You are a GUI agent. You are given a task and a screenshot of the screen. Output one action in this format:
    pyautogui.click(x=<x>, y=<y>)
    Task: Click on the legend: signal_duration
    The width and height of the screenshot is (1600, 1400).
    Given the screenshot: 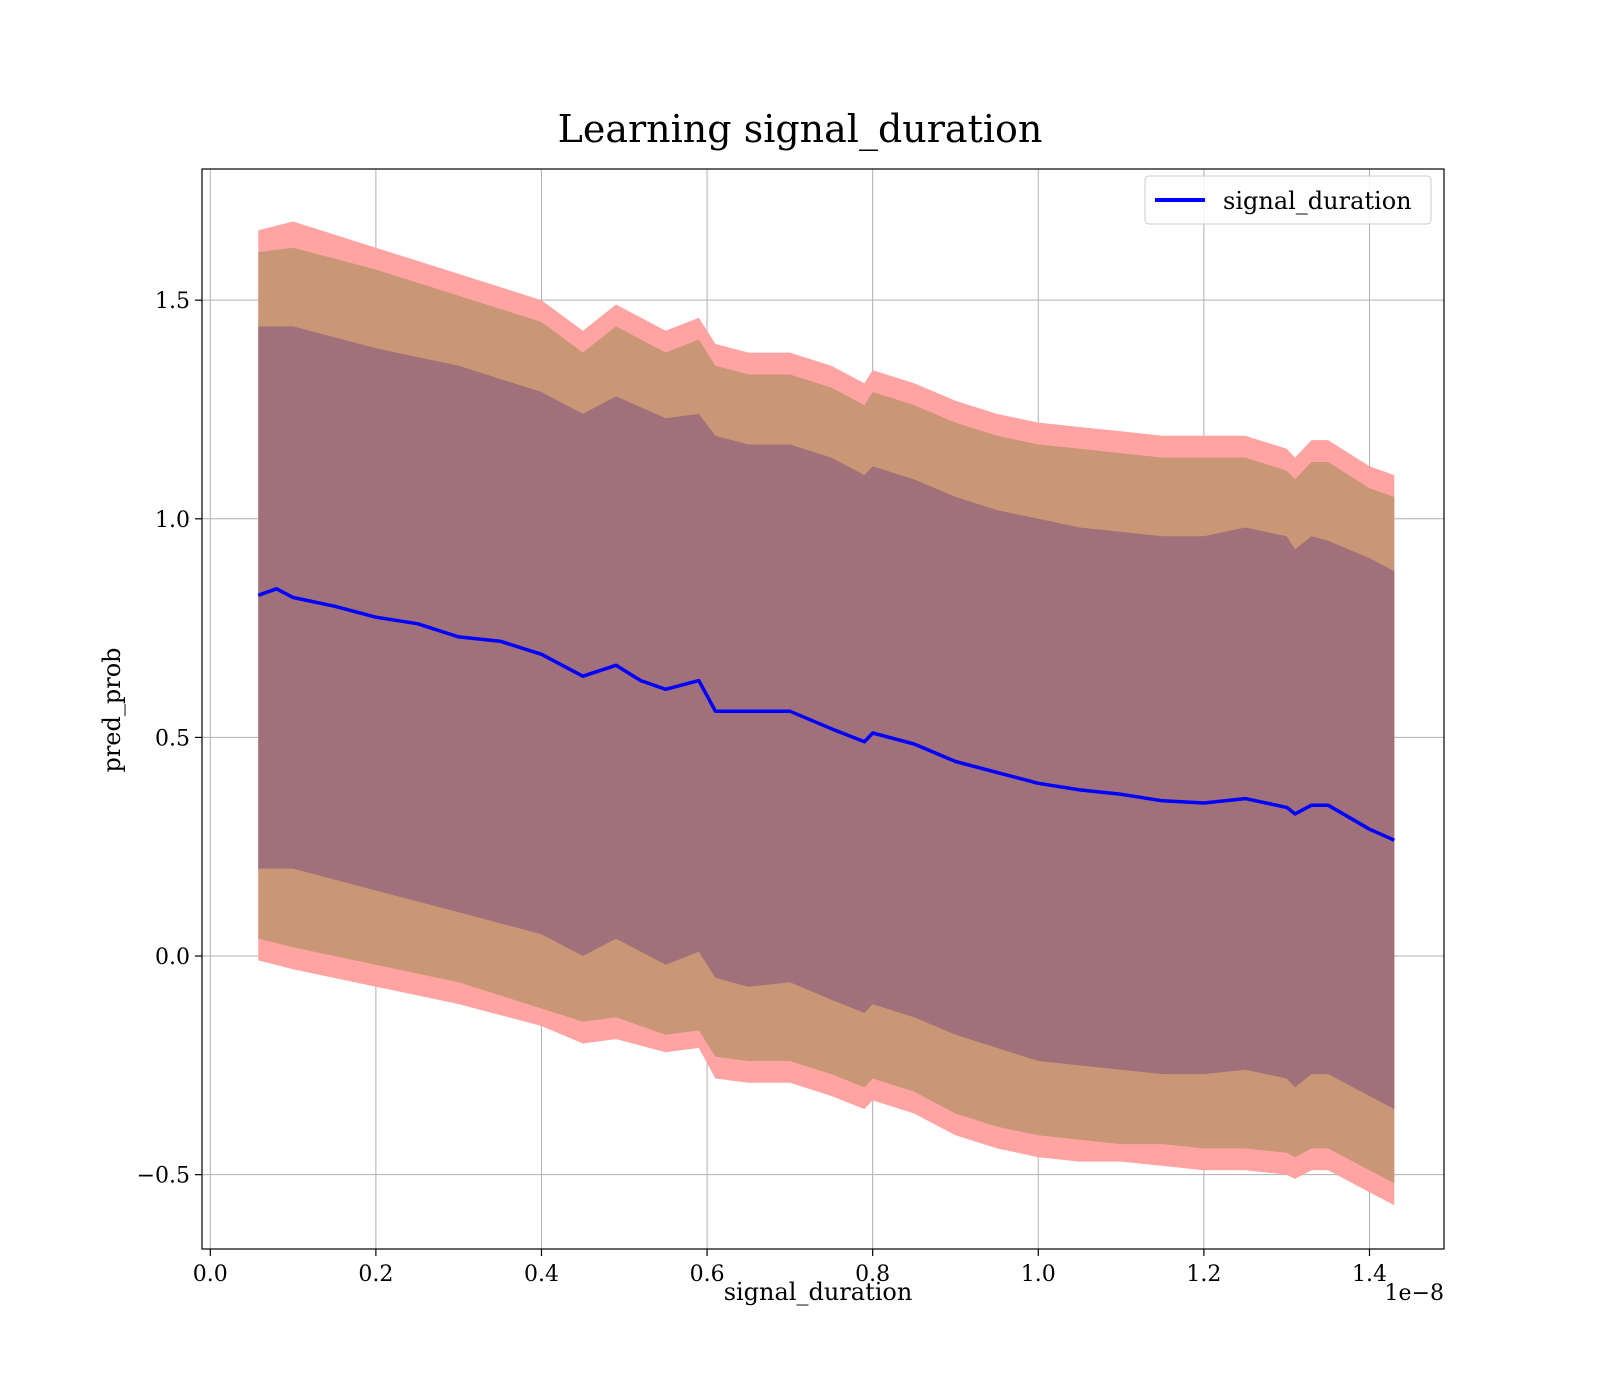 What is the action you would take?
    pyautogui.click(x=1288, y=200)
    